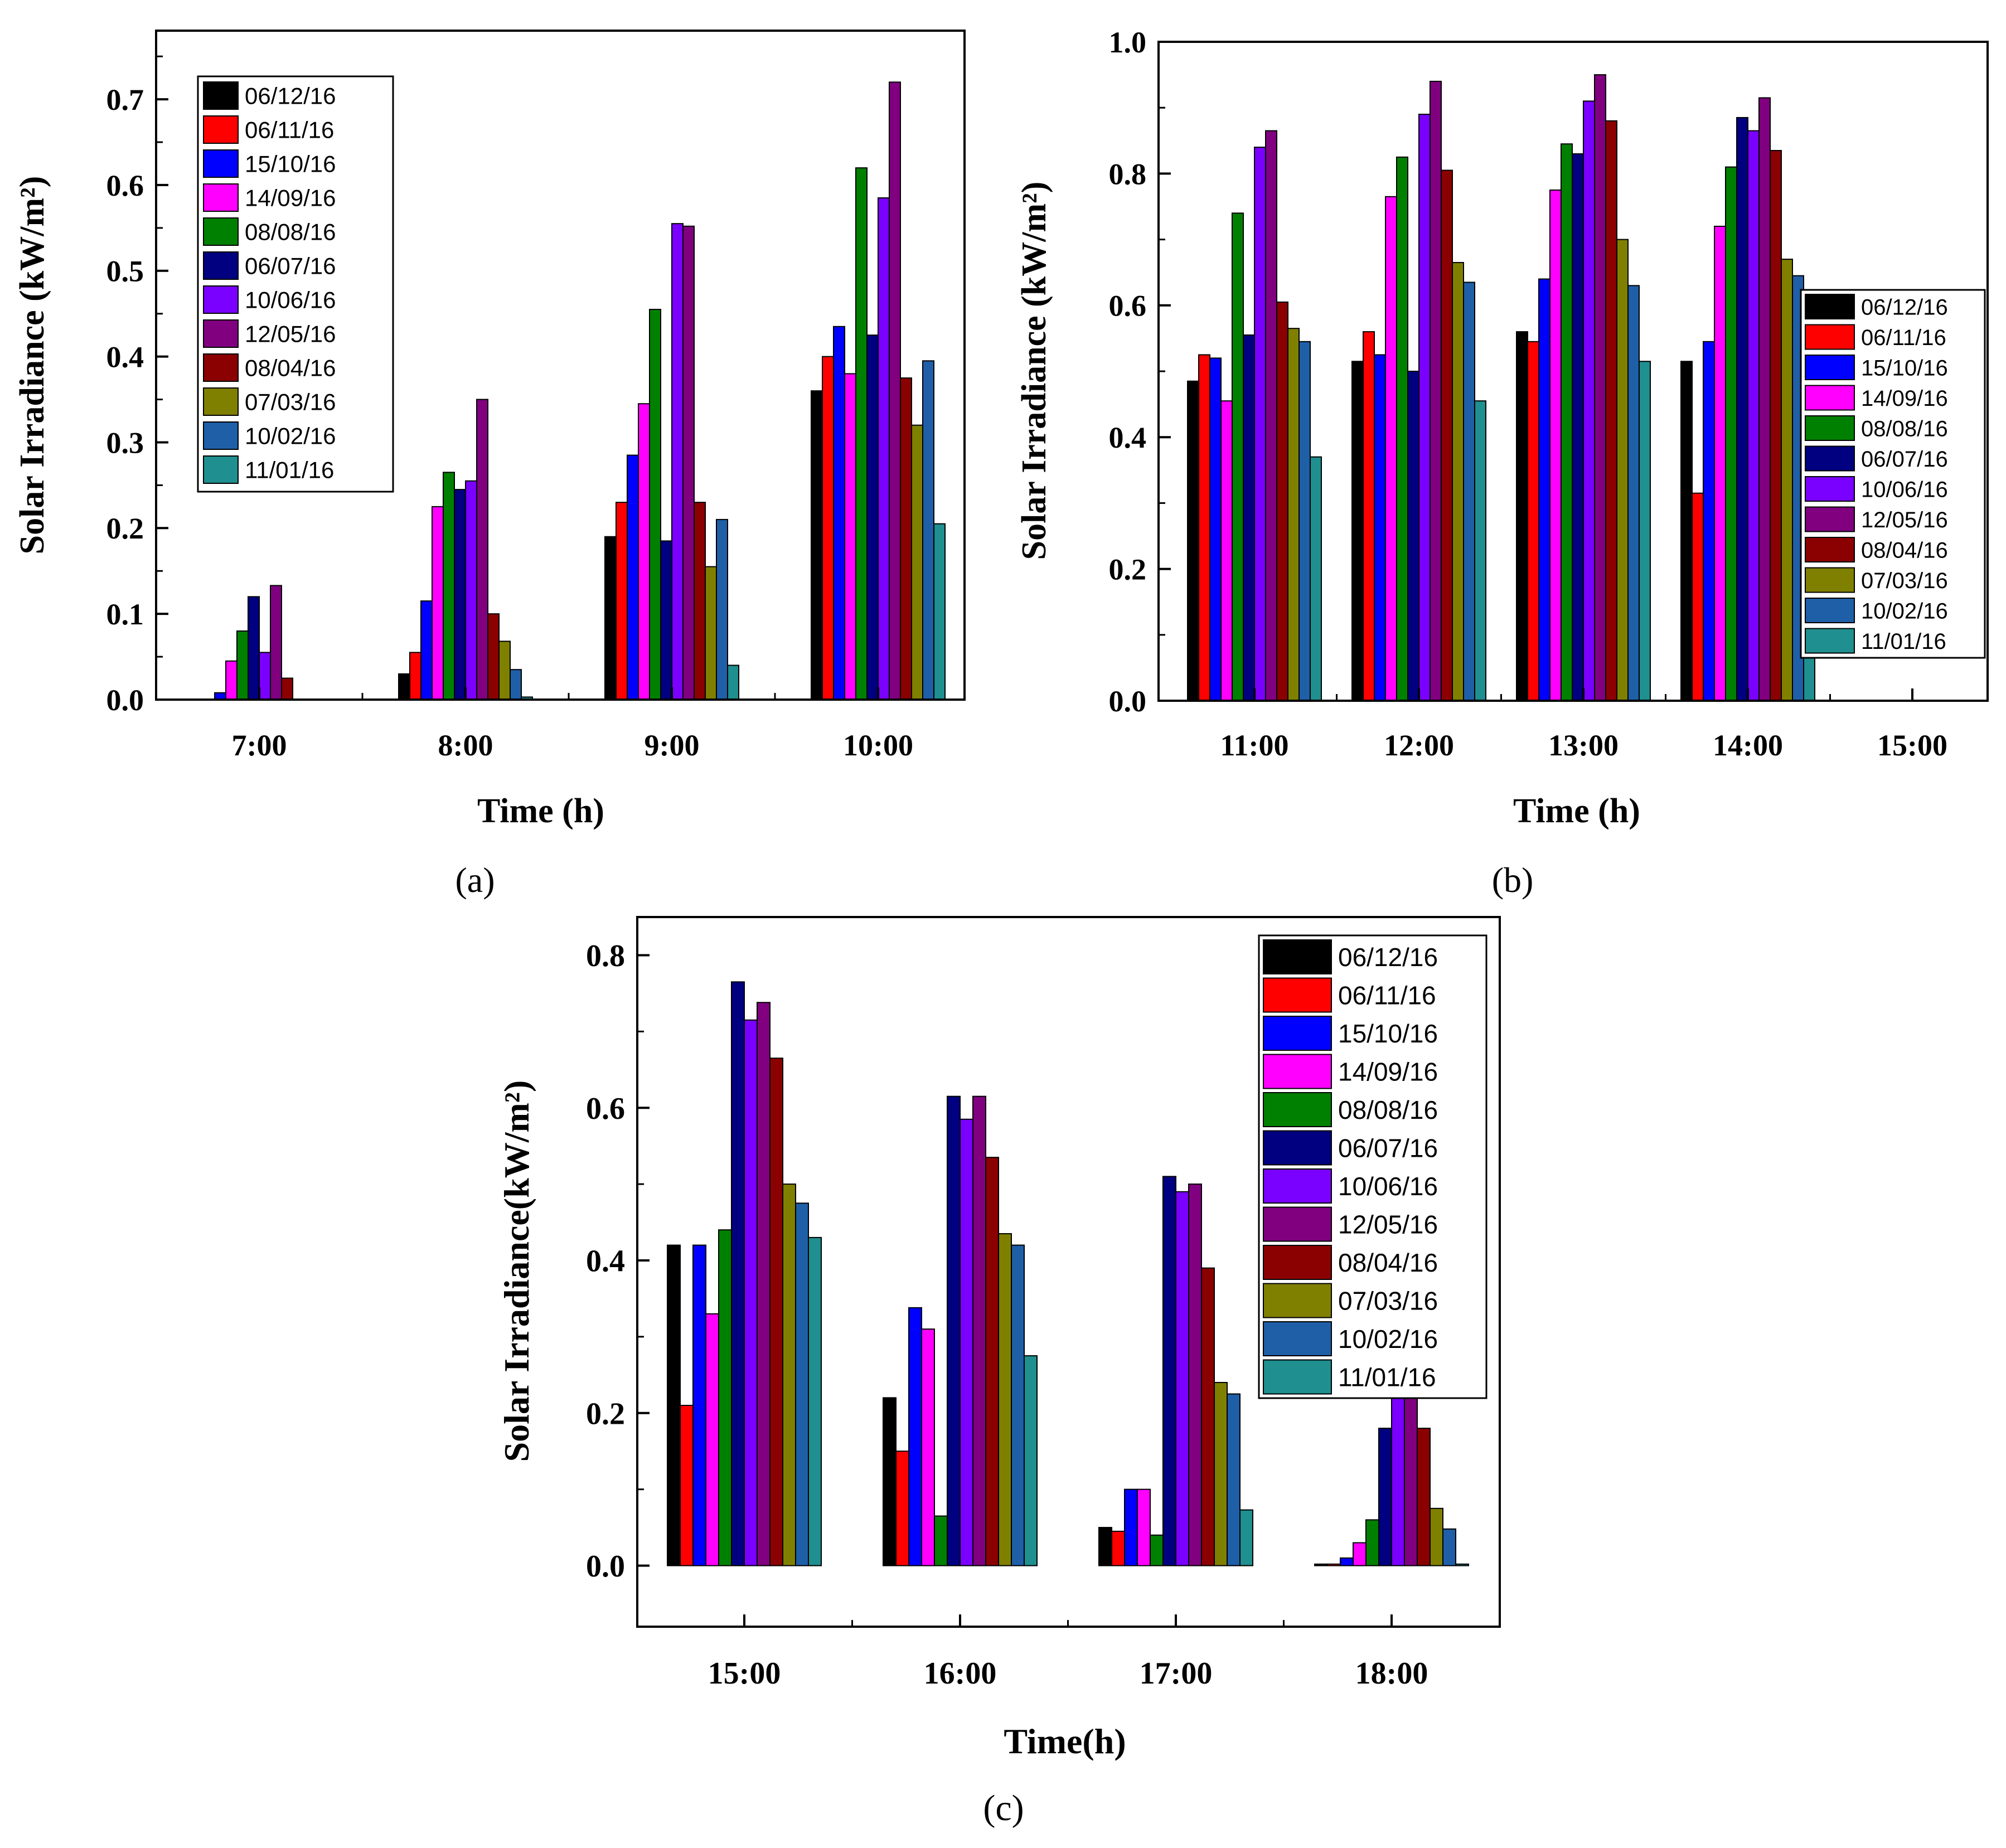  What do you see at coordinates (1905, 459) in the screenshot?
I see `legend-label: 06/07/16` at bounding box center [1905, 459].